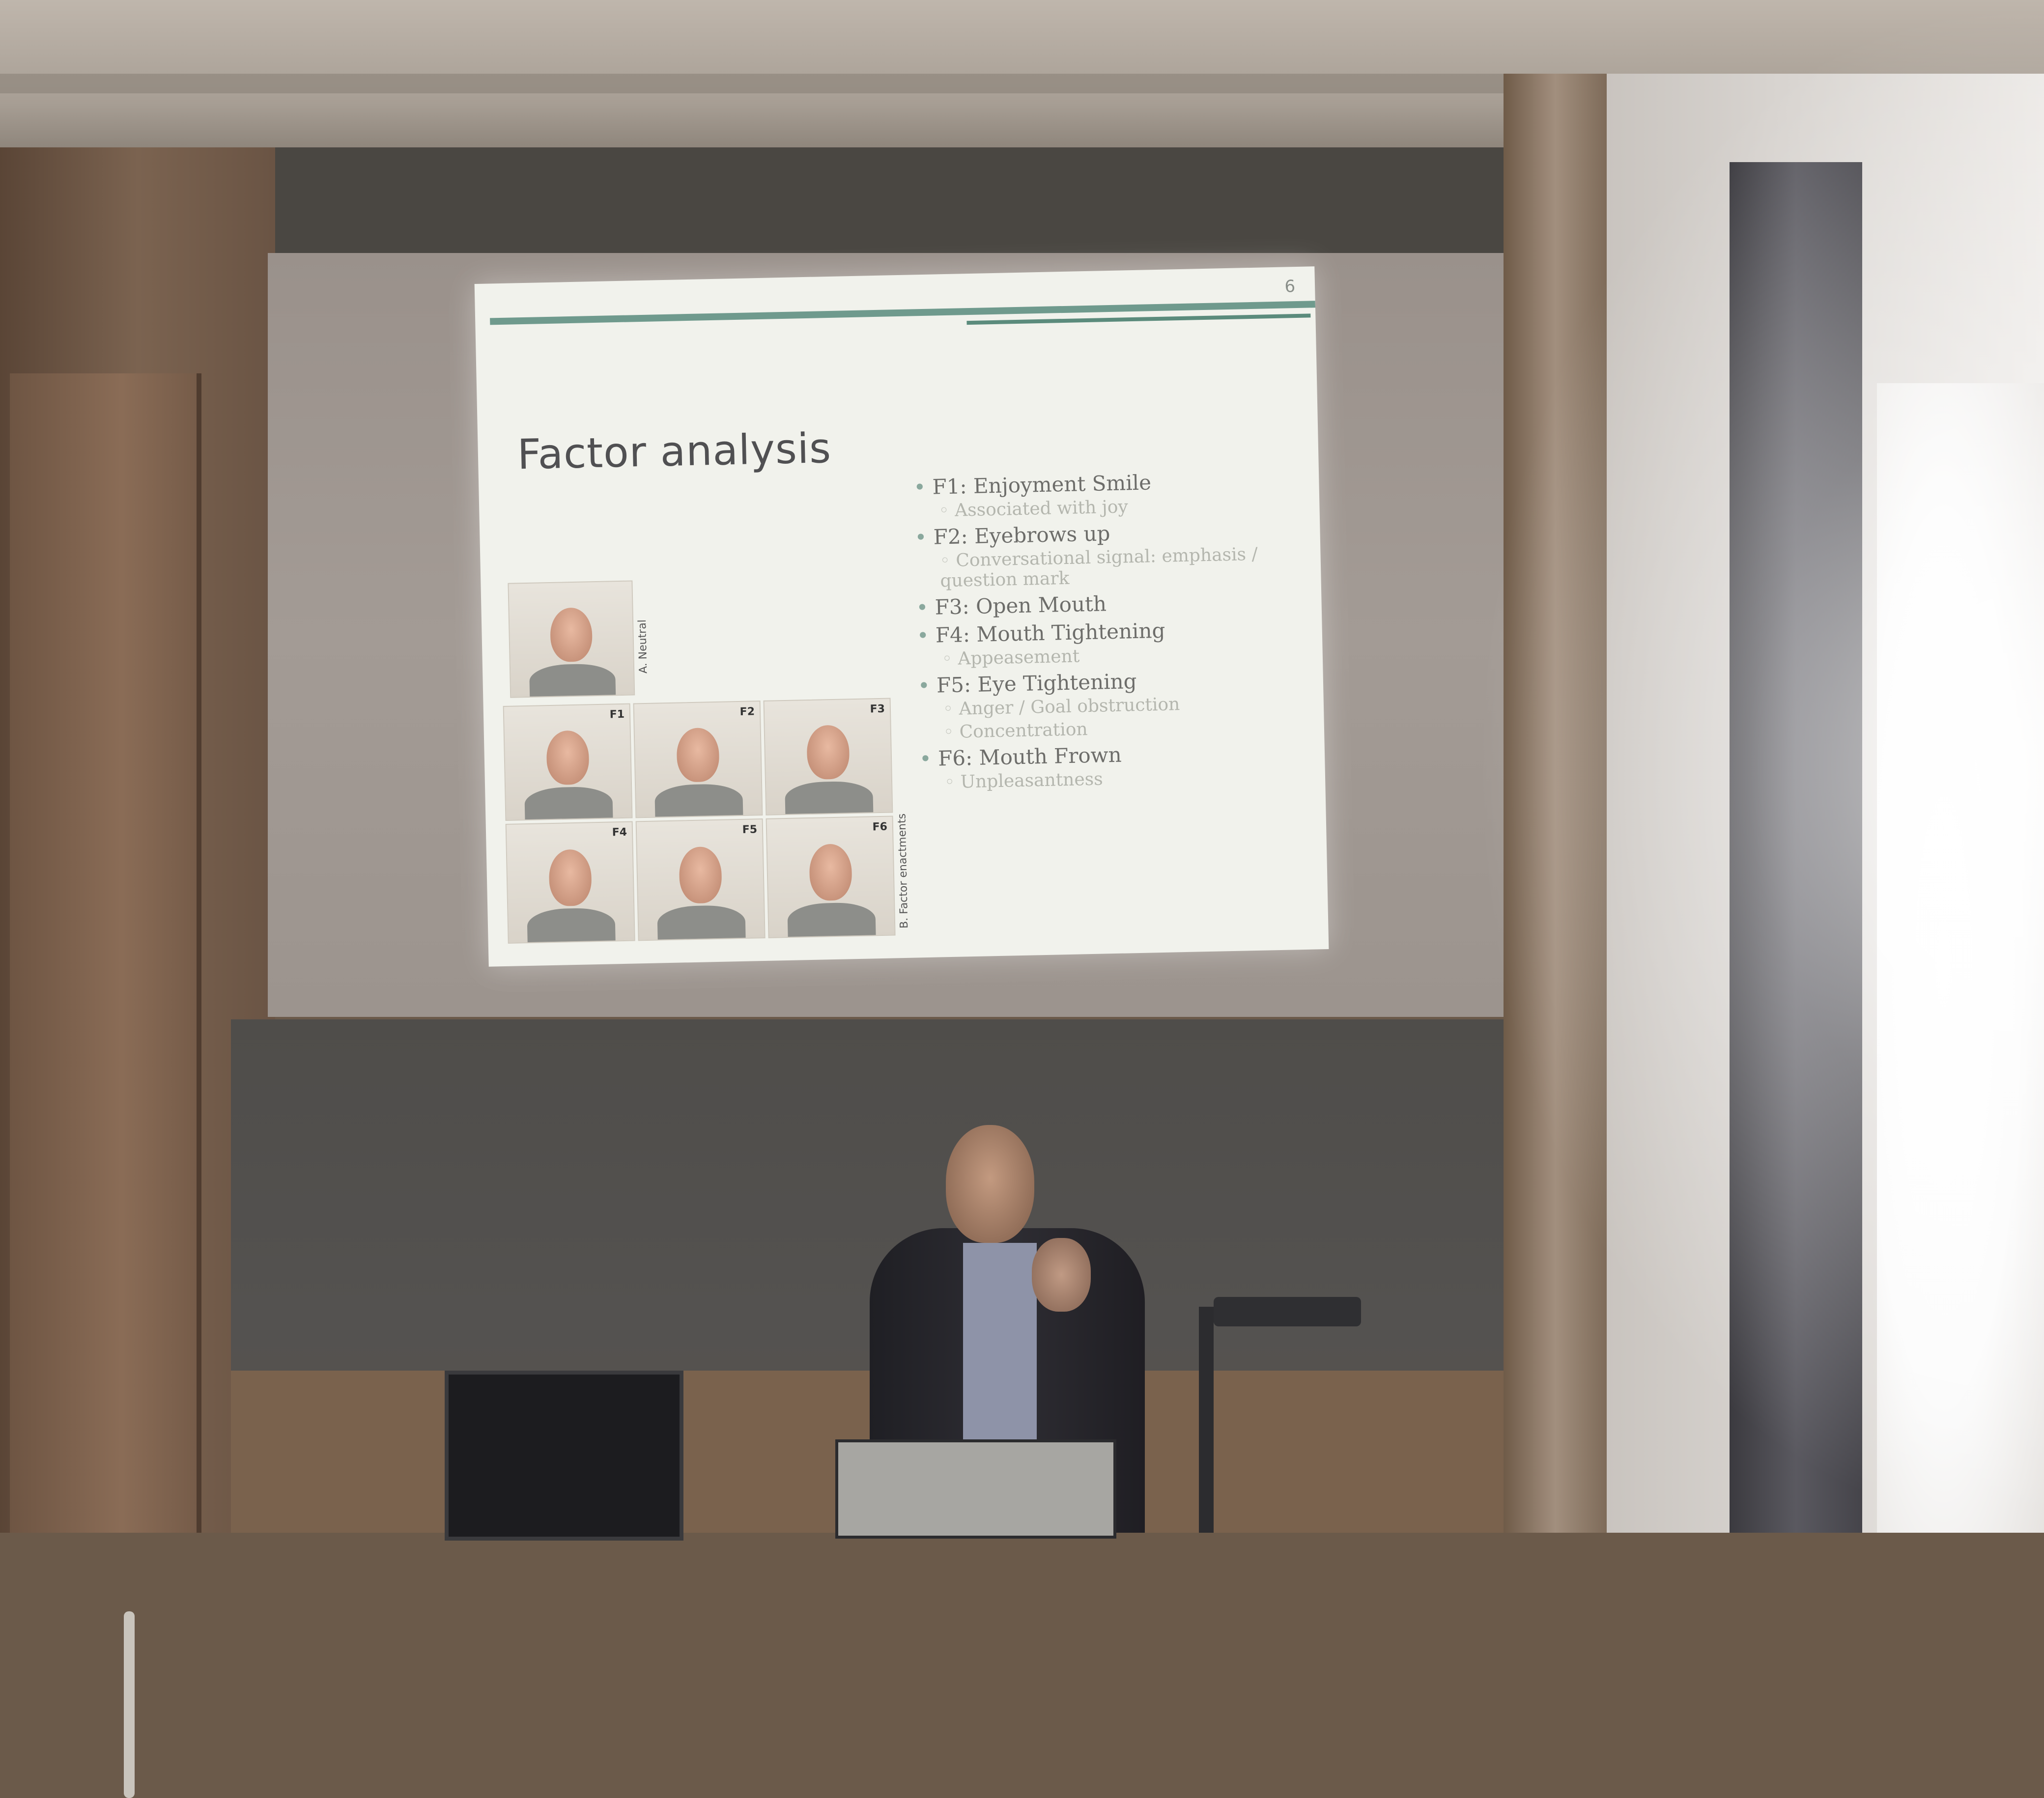 This screenshot has height=1798, width=2044. What do you see at coordinates (1061, 1275) in the screenshot?
I see `speaker-hand` at bounding box center [1061, 1275].